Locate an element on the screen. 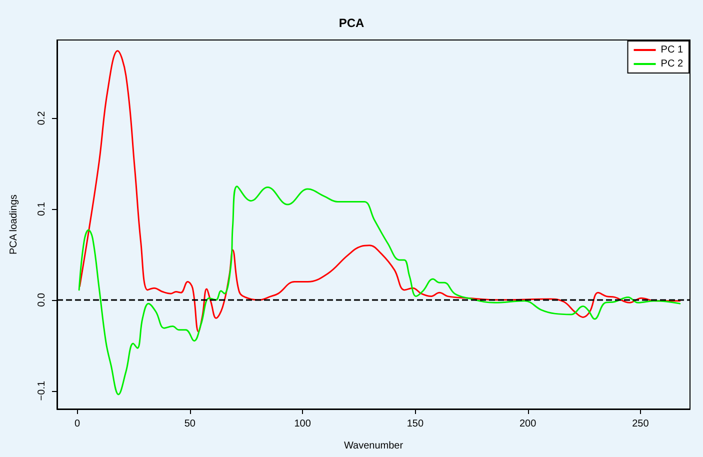 Image resolution: width=703 pixels, height=457 pixels. chart-title: PCA is located at coordinates (351, 23).